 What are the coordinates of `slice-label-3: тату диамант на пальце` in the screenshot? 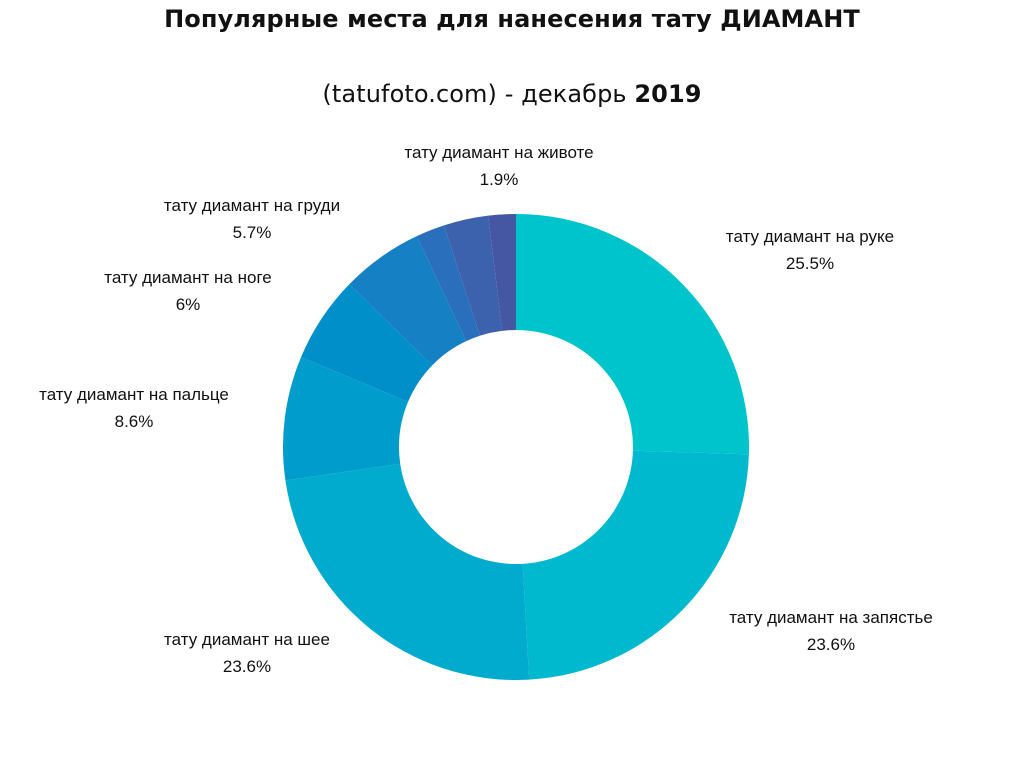 It's located at (134, 394).